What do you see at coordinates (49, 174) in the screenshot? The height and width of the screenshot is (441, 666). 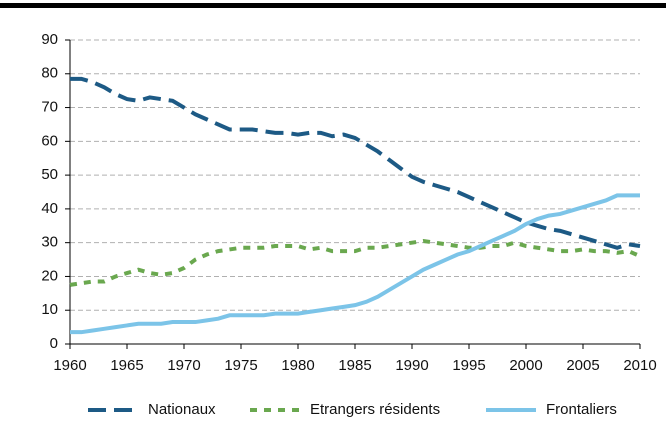 I see `y-tick-label: 50` at bounding box center [49, 174].